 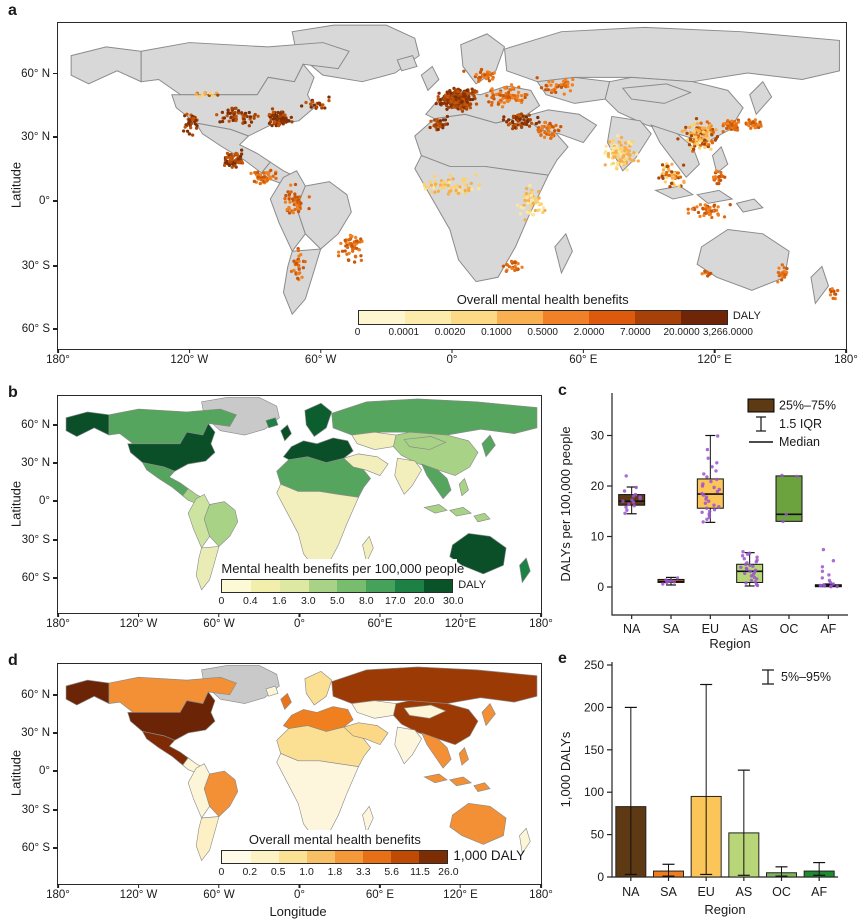 What do you see at coordinates (391, 871) in the screenshot?
I see `colorbar-tick-label: 5.6` at bounding box center [391, 871].